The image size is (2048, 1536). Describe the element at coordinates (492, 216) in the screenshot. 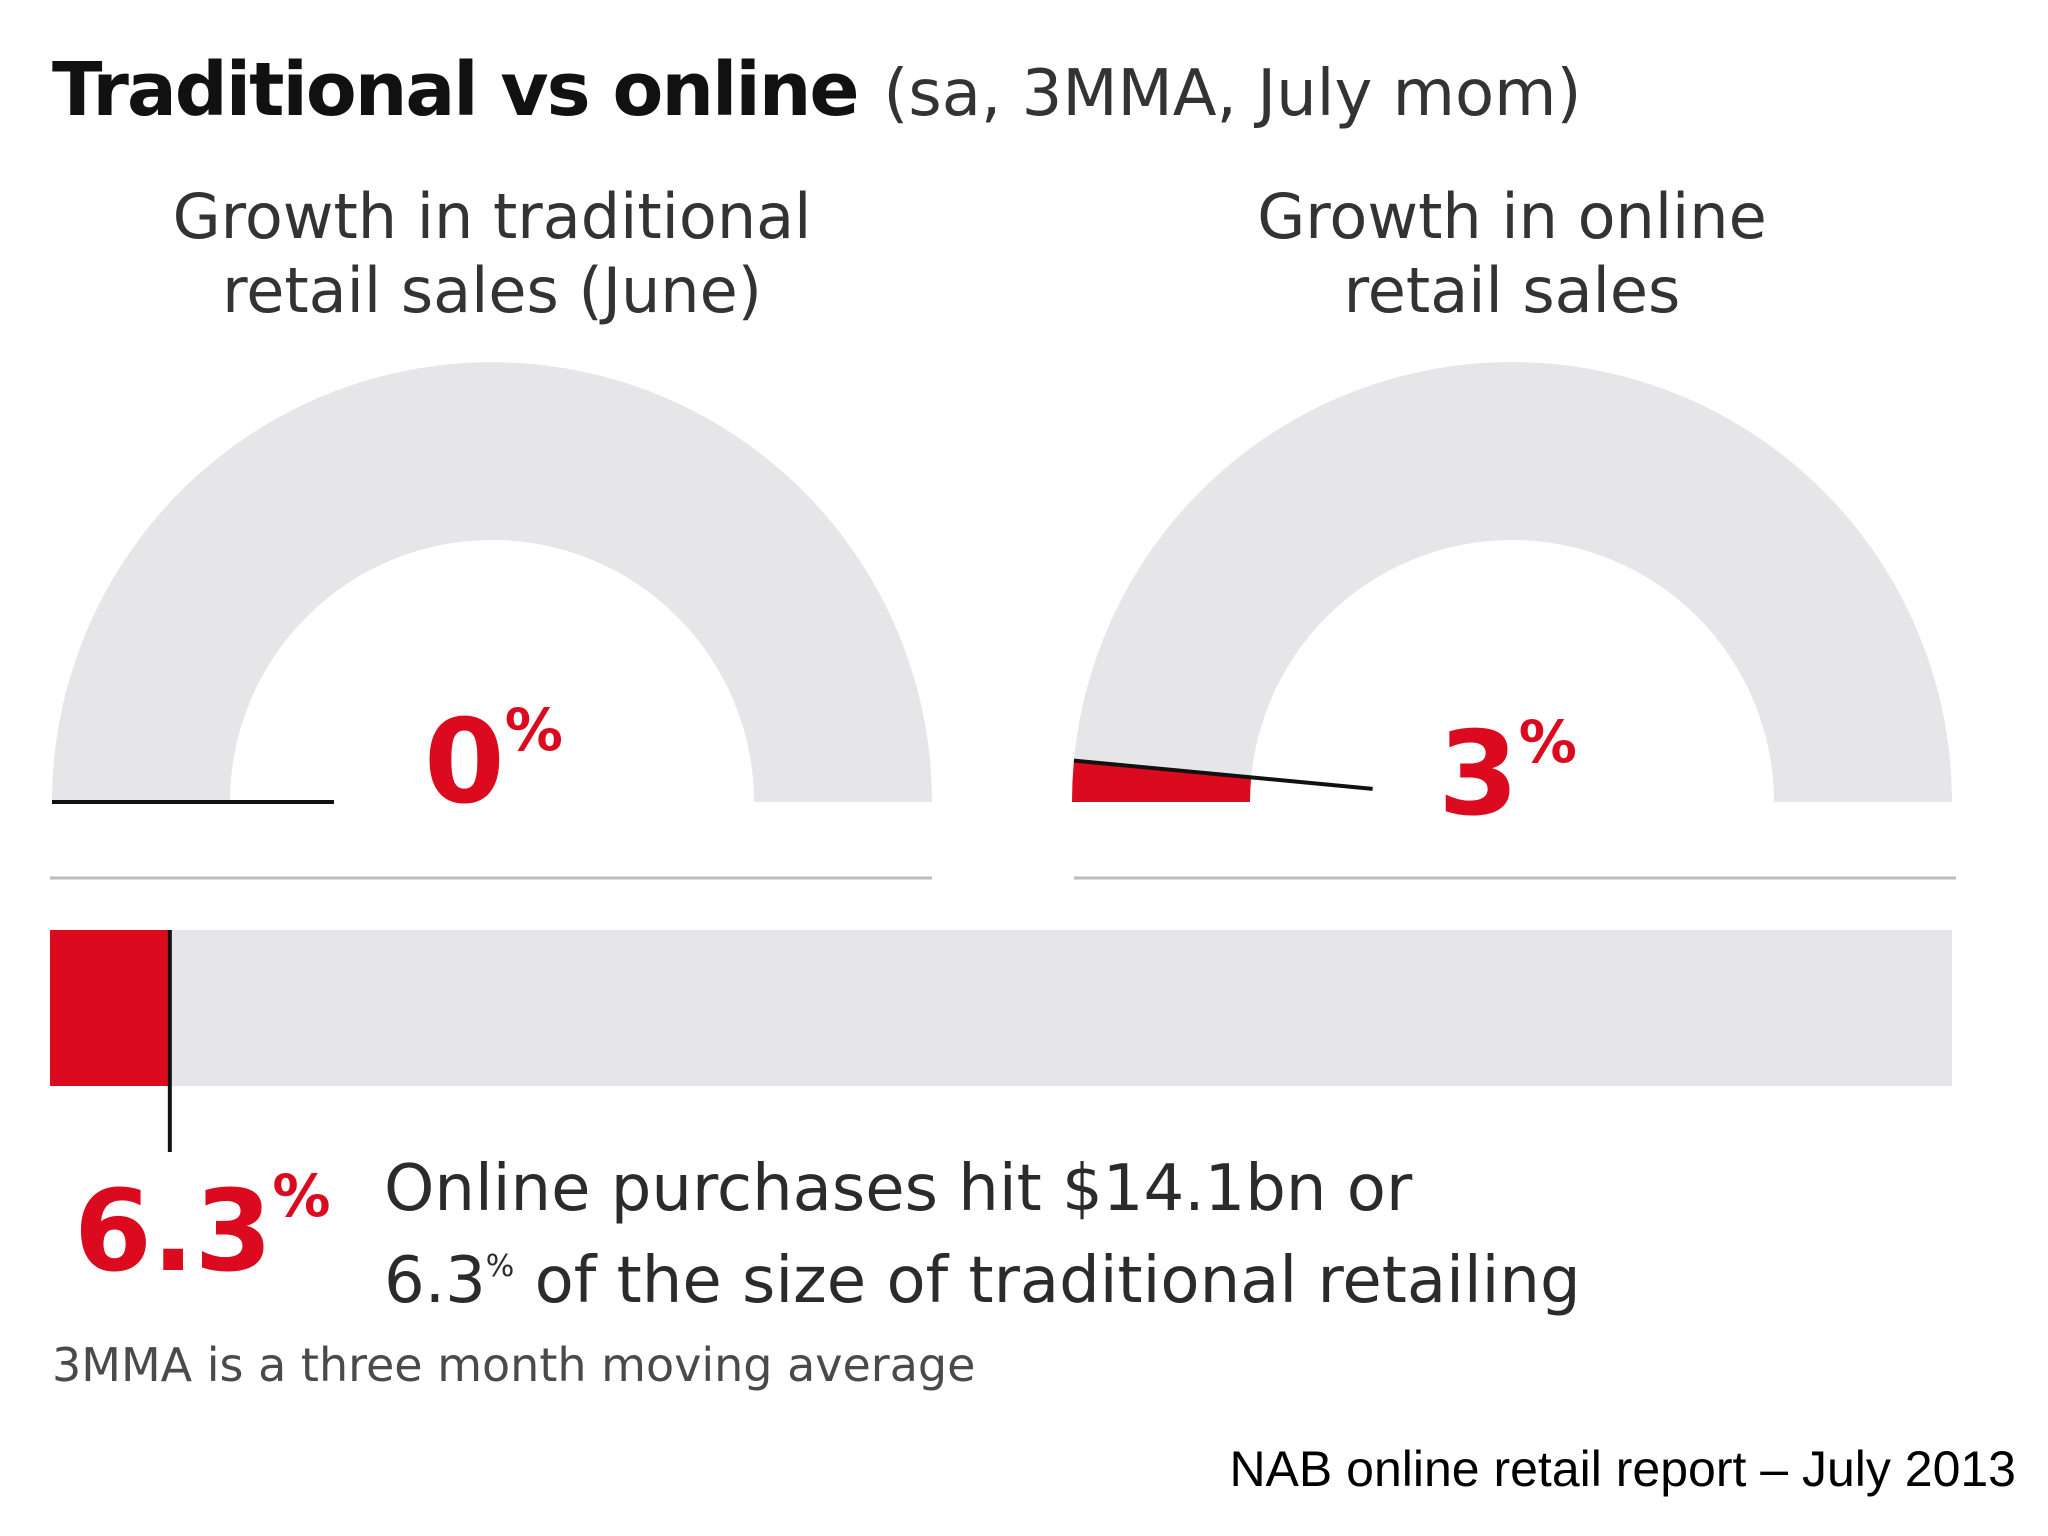

I see `gauge-traditional-title-line-1: Growth in traditional` at that location.